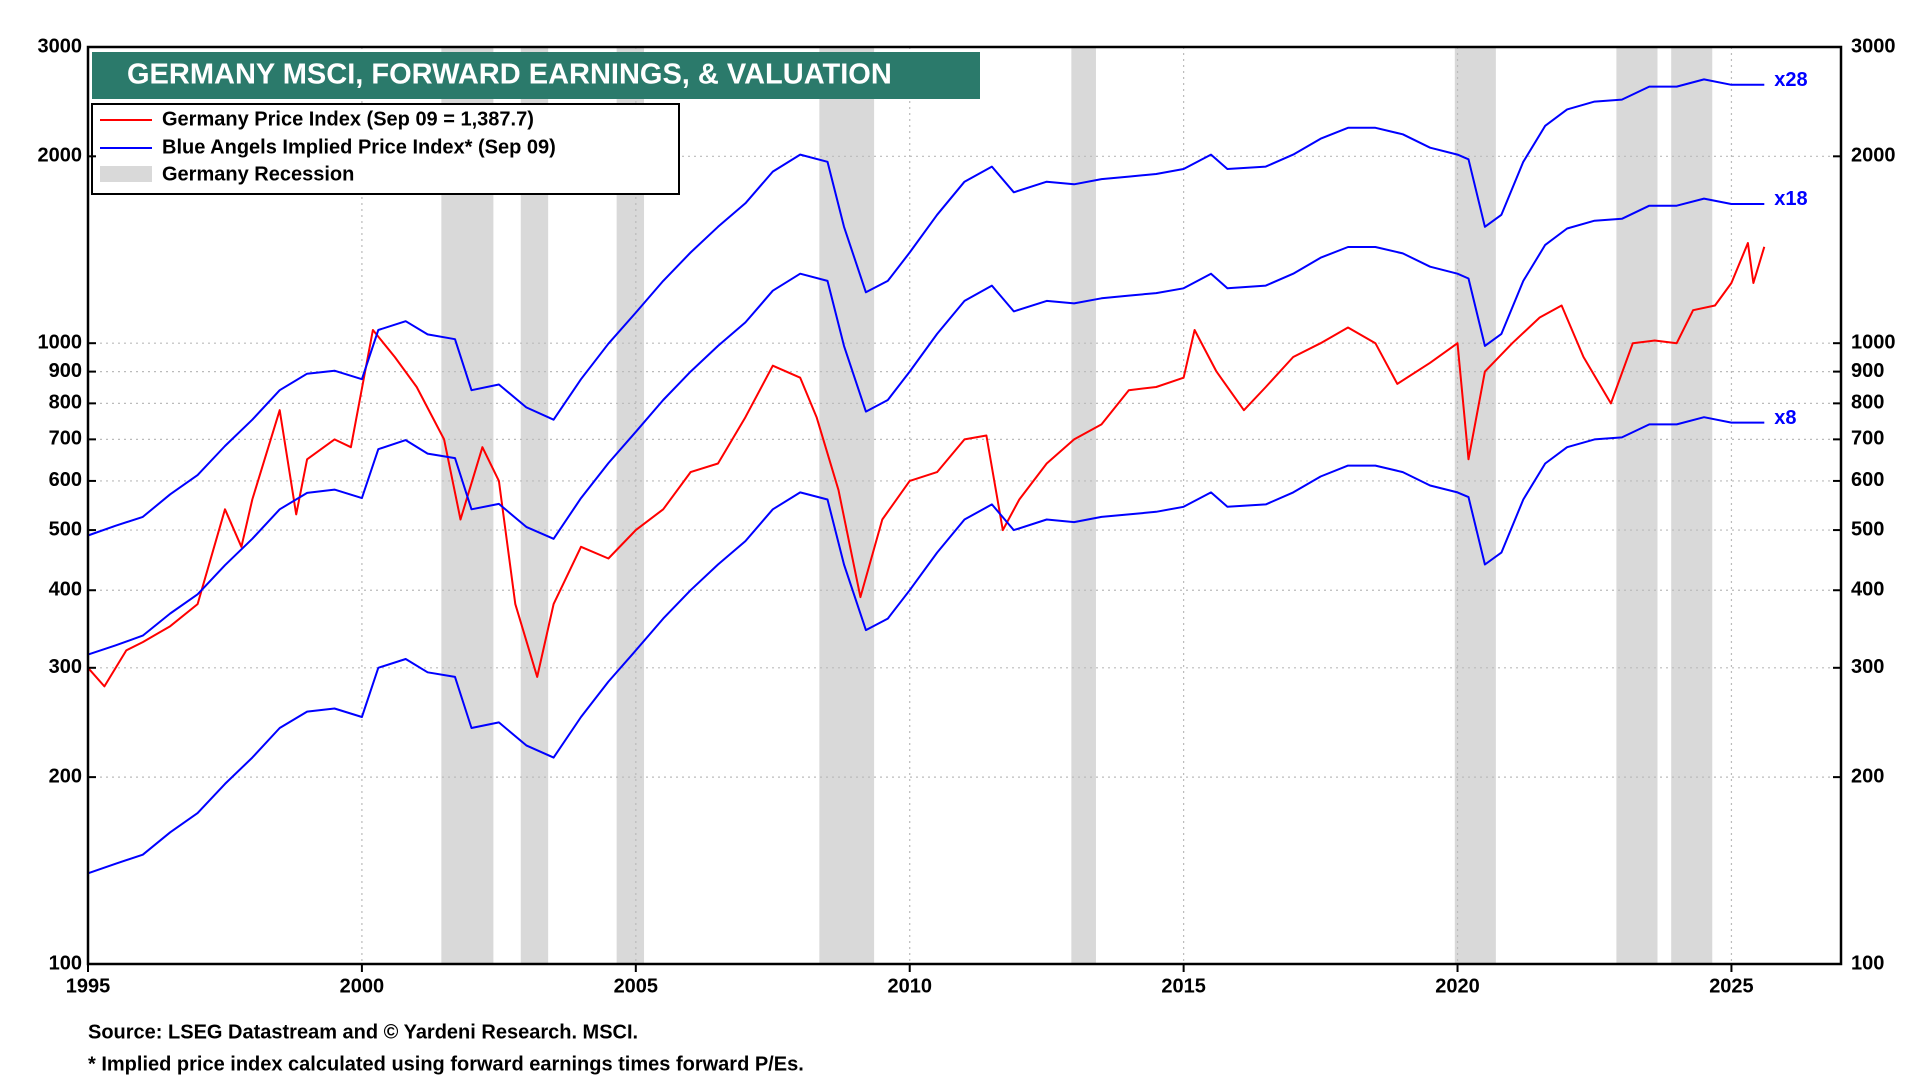  I want to click on series-end-label: x28, so click(1790, 80).